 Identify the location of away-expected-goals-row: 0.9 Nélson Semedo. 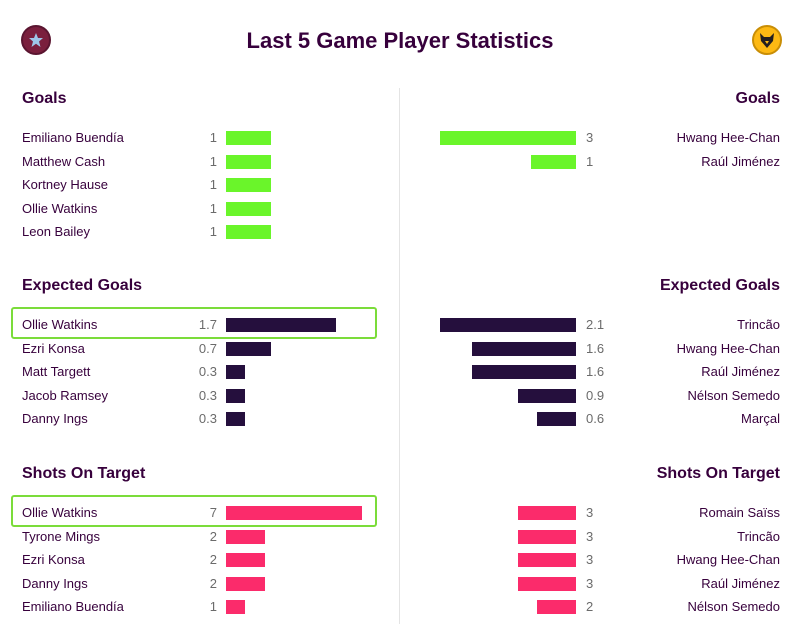
(600, 396).